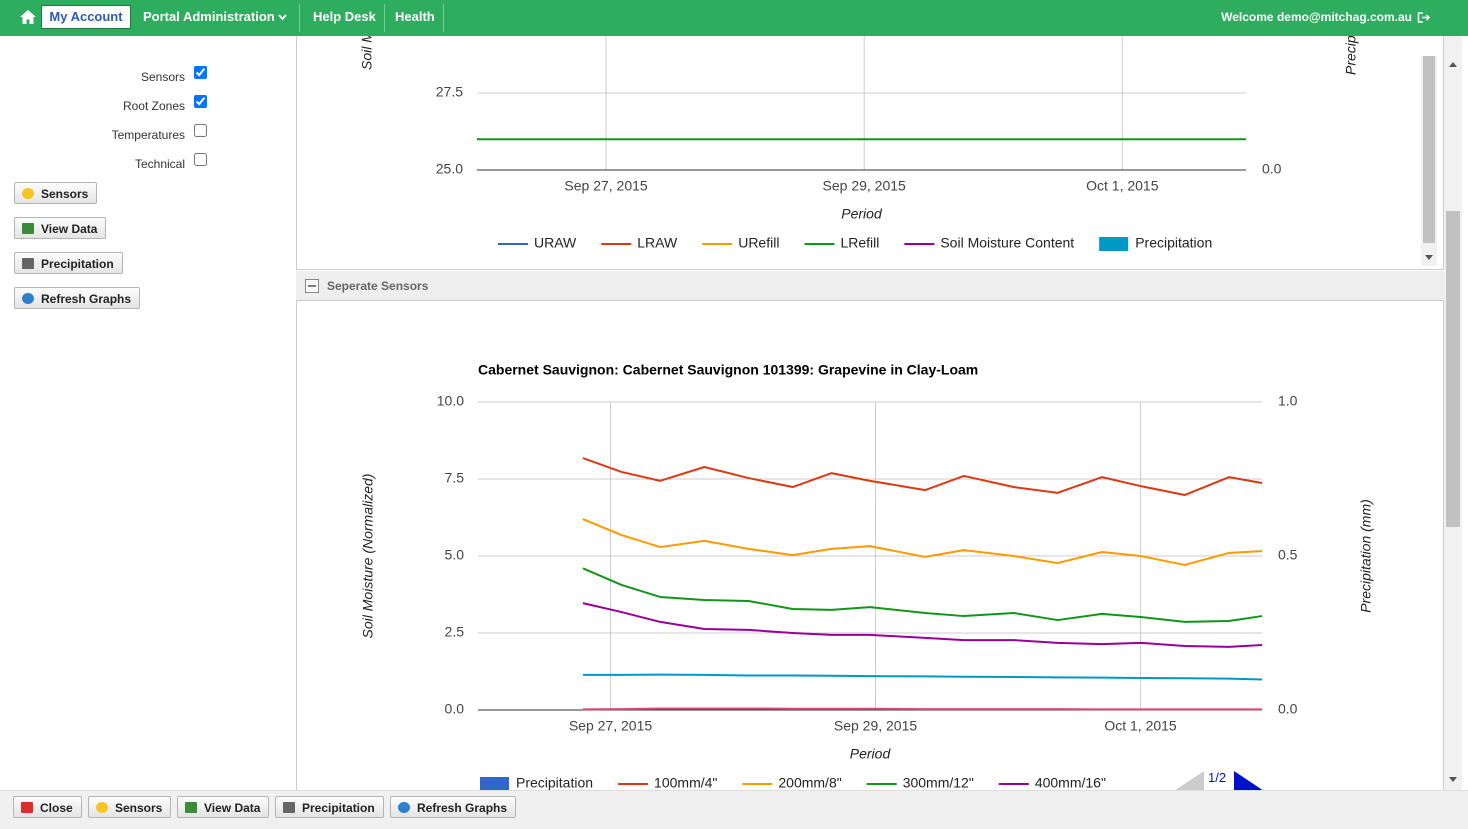  What do you see at coordinates (312, 286) in the screenshot?
I see `collapse-icon` at bounding box center [312, 286].